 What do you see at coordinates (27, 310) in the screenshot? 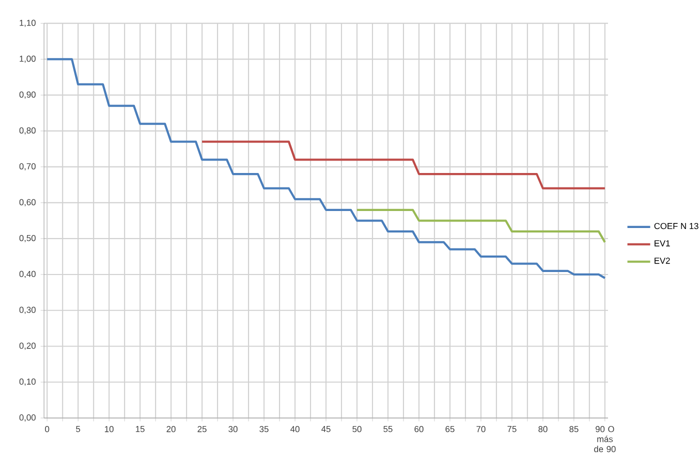
I see `y-tick-label: 0,30` at bounding box center [27, 310].